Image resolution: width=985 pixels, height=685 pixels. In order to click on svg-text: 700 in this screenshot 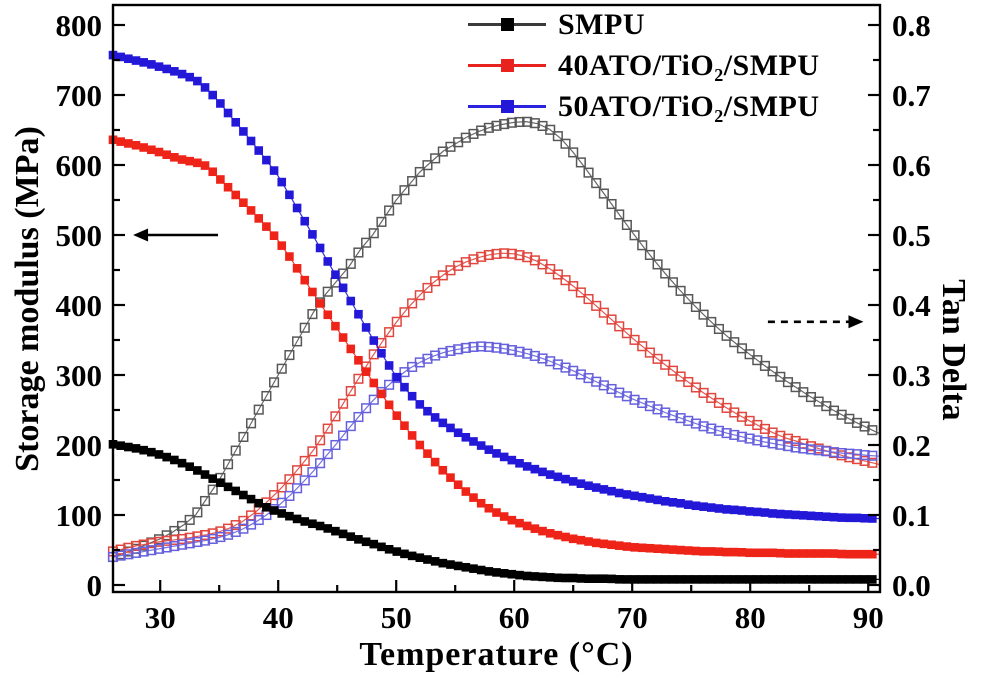, I will do `click(79, 95)`.